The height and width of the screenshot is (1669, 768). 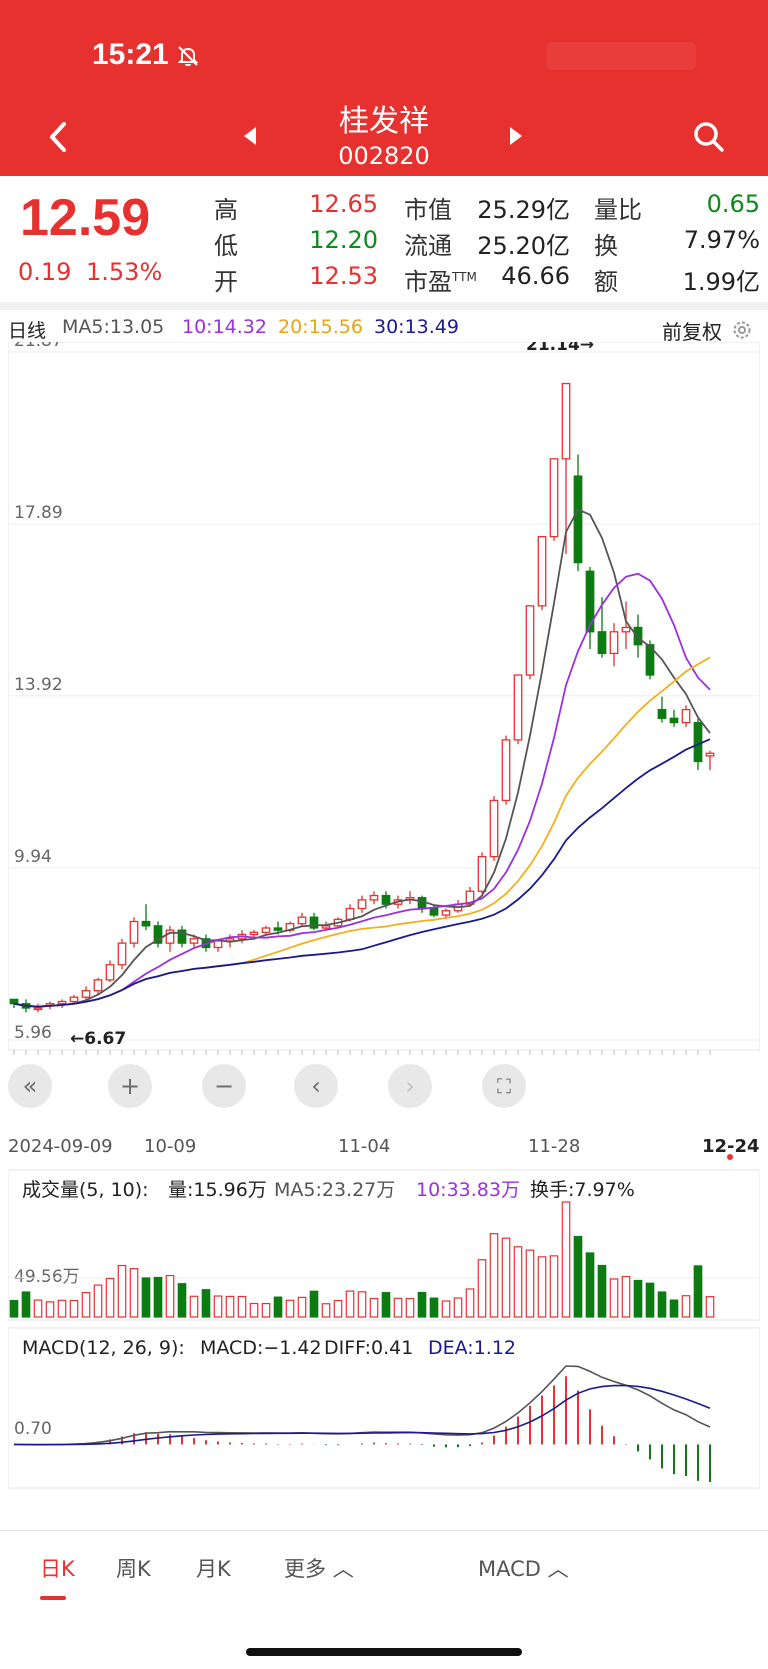 I want to click on pe-label: 市盈TTM, so click(x=440, y=282).